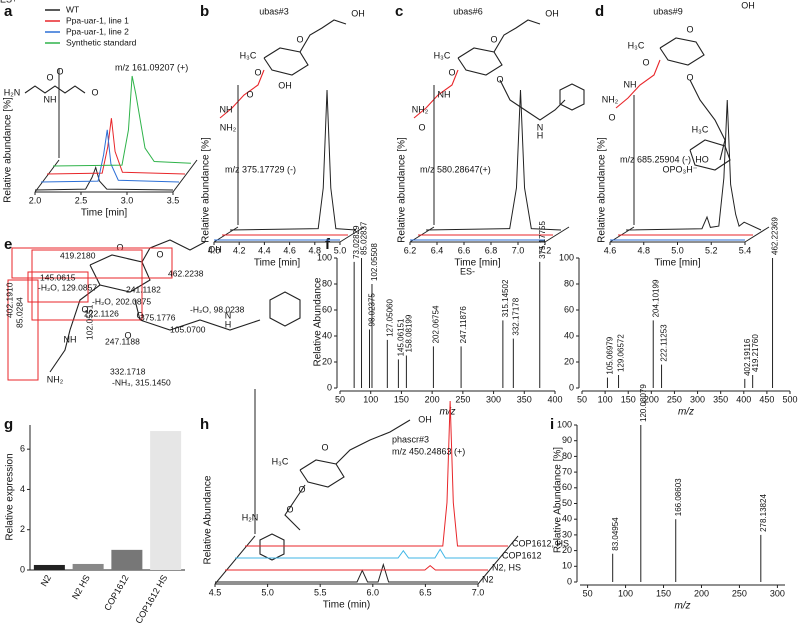  What do you see at coordinates (12, 92) in the screenshot?
I see `atom-label: H₂N` at bounding box center [12, 92].